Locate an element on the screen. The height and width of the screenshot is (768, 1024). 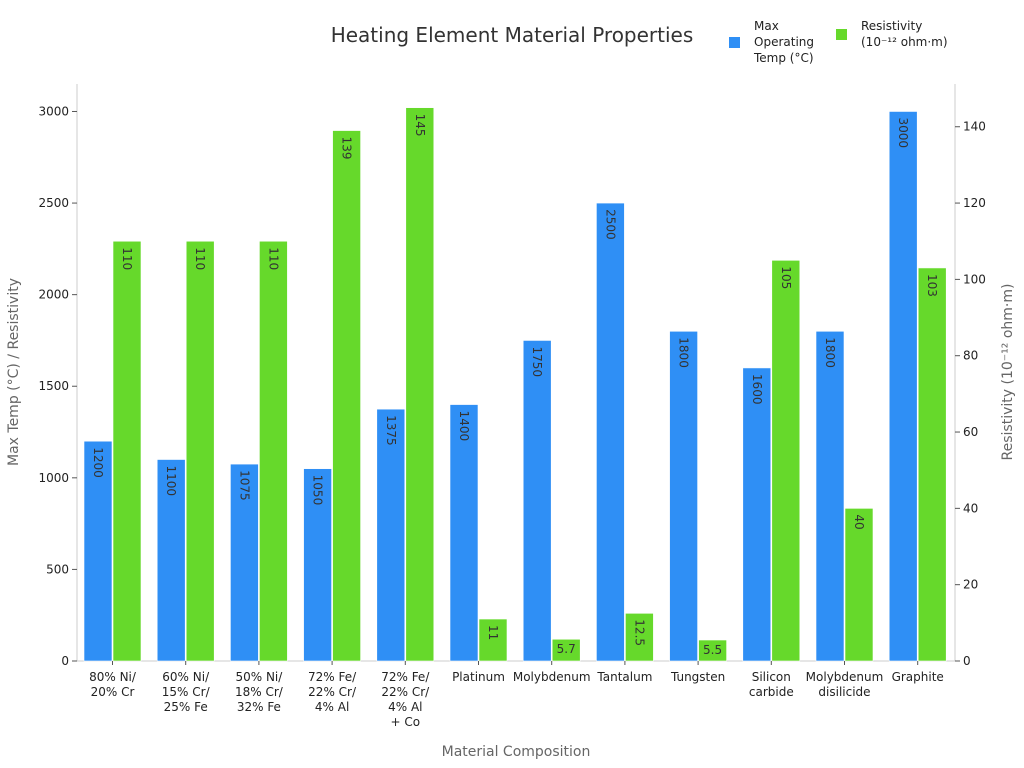
bar-value-label: 11 is located at coordinates (493, 632).